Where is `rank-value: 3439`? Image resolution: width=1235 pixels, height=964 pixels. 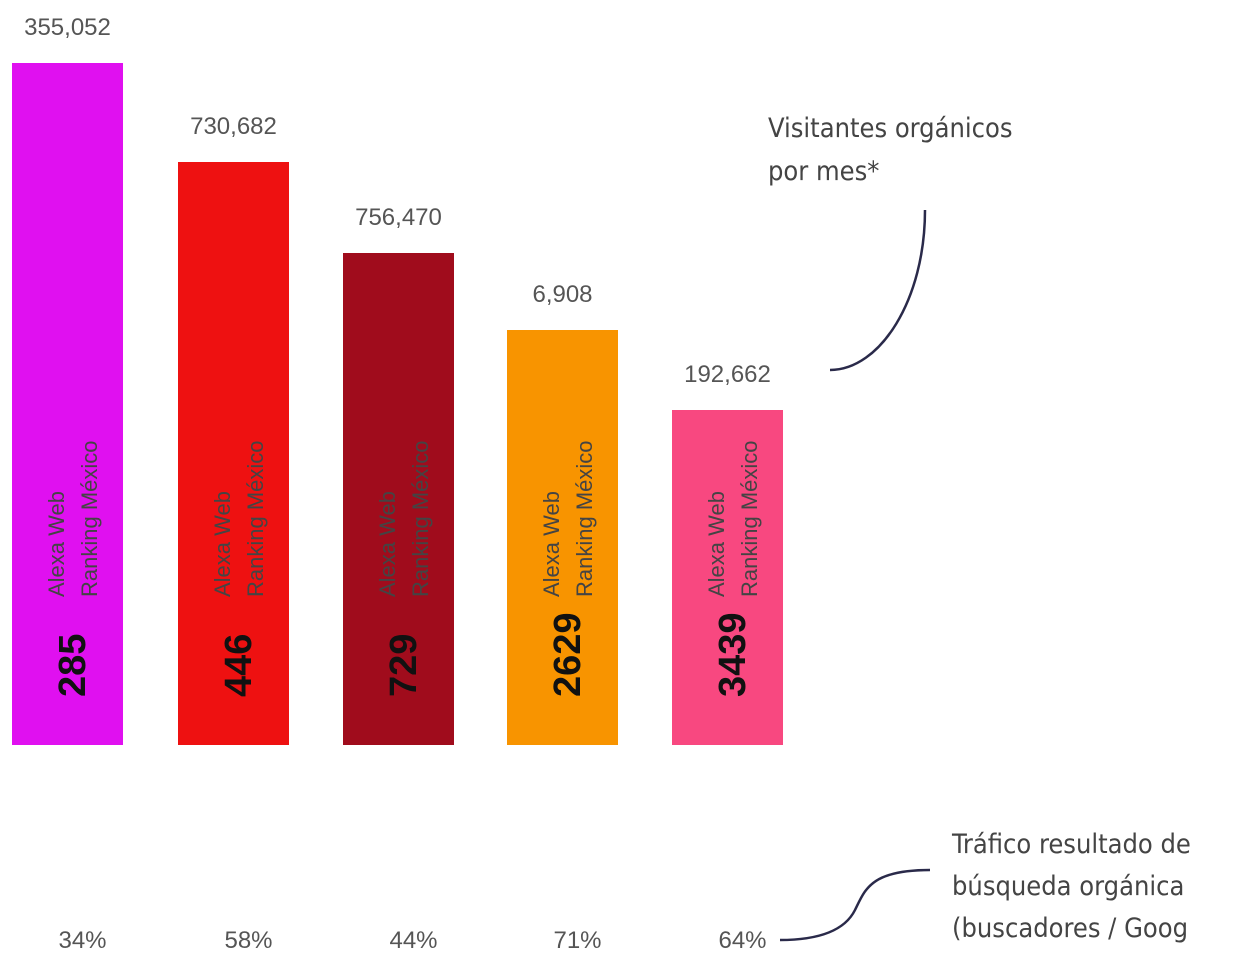
rank-value: 3439 is located at coordinates (733, 654).